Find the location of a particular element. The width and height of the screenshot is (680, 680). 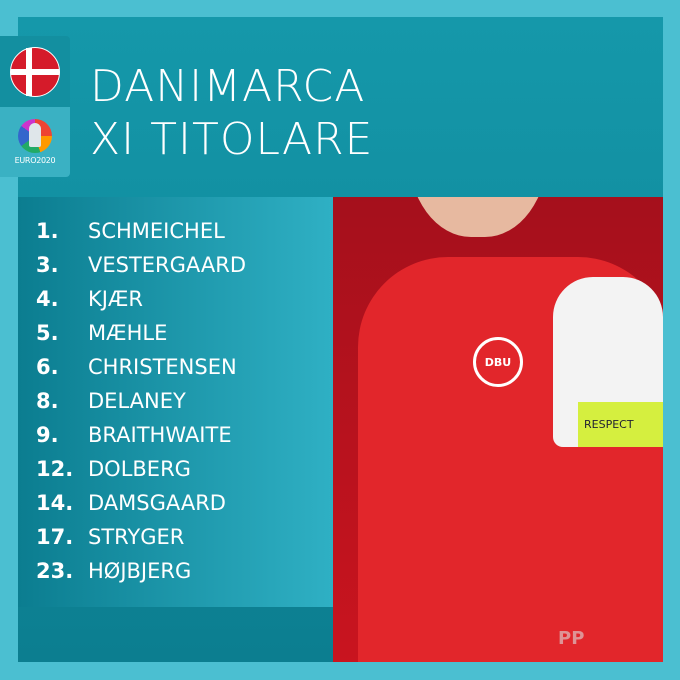

lineup-row: 1. SCHMEICHEL is located at coordinates (130, 231).